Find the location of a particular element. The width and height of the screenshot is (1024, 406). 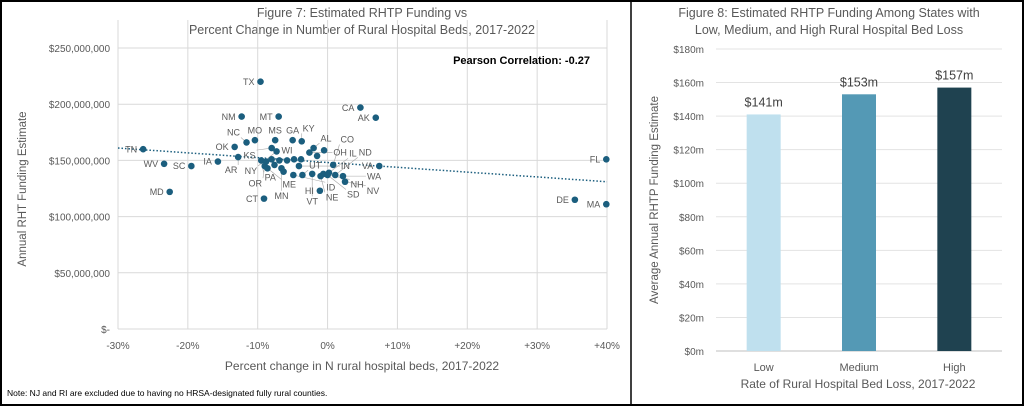

point-label: IN is located at coordinates (345, 166).